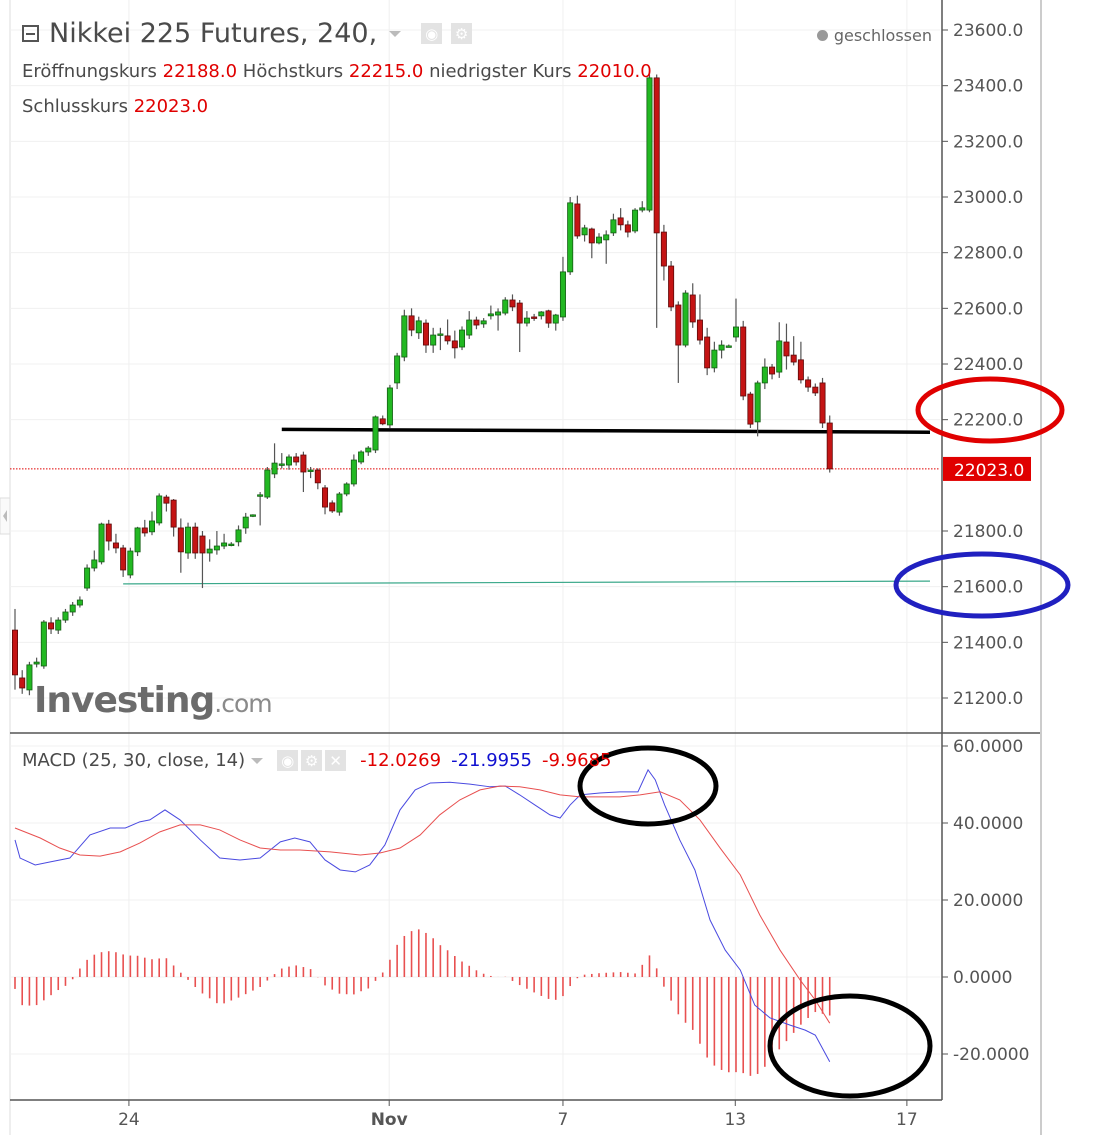  I want to click on open-label: Eröffnungskurs, so click(89, 71).